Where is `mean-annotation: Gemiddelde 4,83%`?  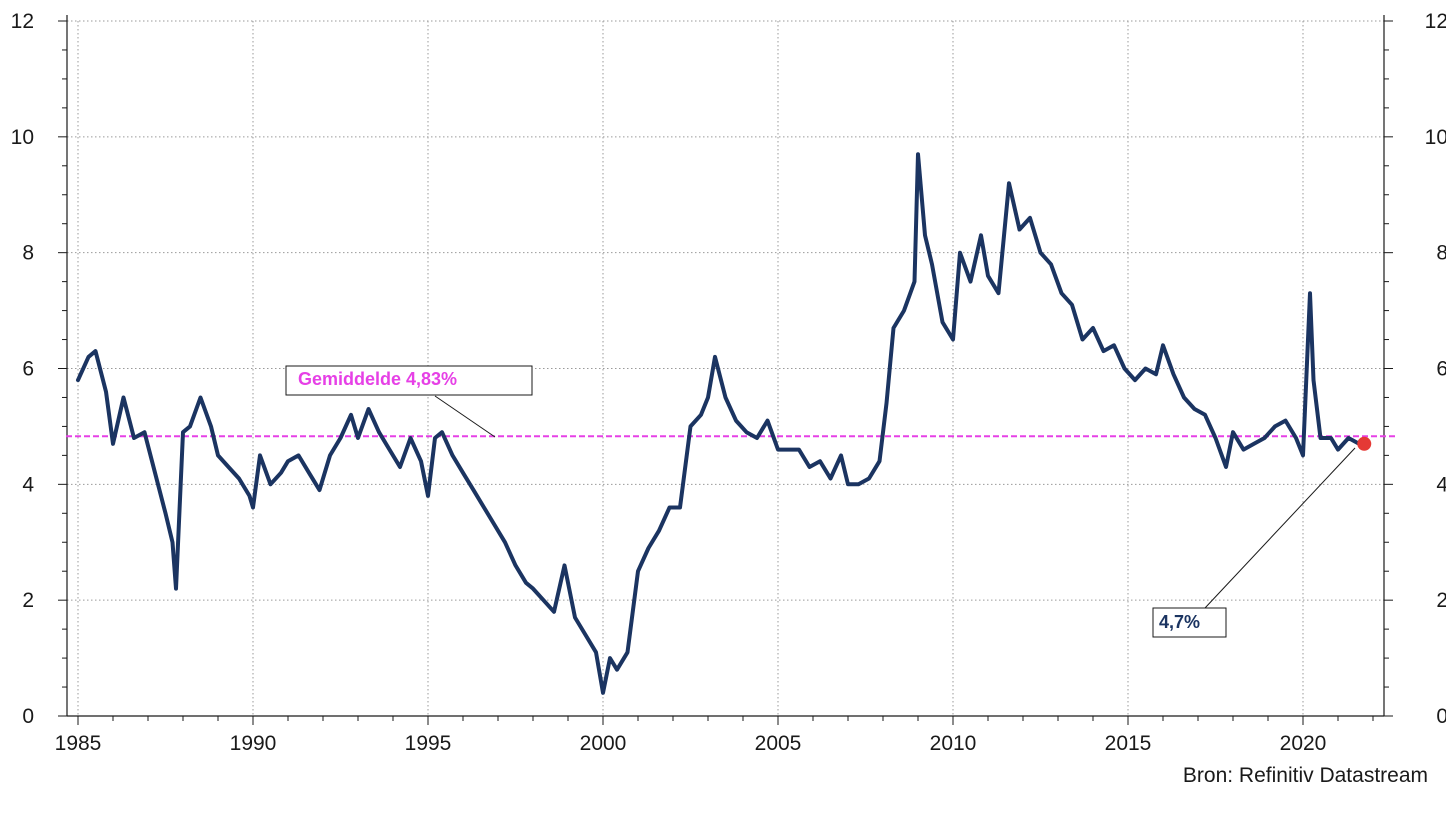
mean-annotation: Gemiddelde 4,83% is located at coordinates (409, 401).